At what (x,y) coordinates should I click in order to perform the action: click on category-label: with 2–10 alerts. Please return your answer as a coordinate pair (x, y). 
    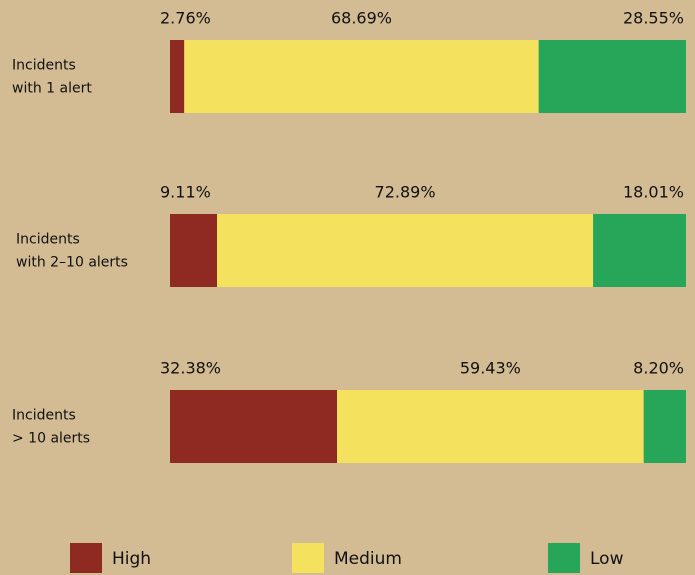
    Looking at the image, I should click on (72, 263).